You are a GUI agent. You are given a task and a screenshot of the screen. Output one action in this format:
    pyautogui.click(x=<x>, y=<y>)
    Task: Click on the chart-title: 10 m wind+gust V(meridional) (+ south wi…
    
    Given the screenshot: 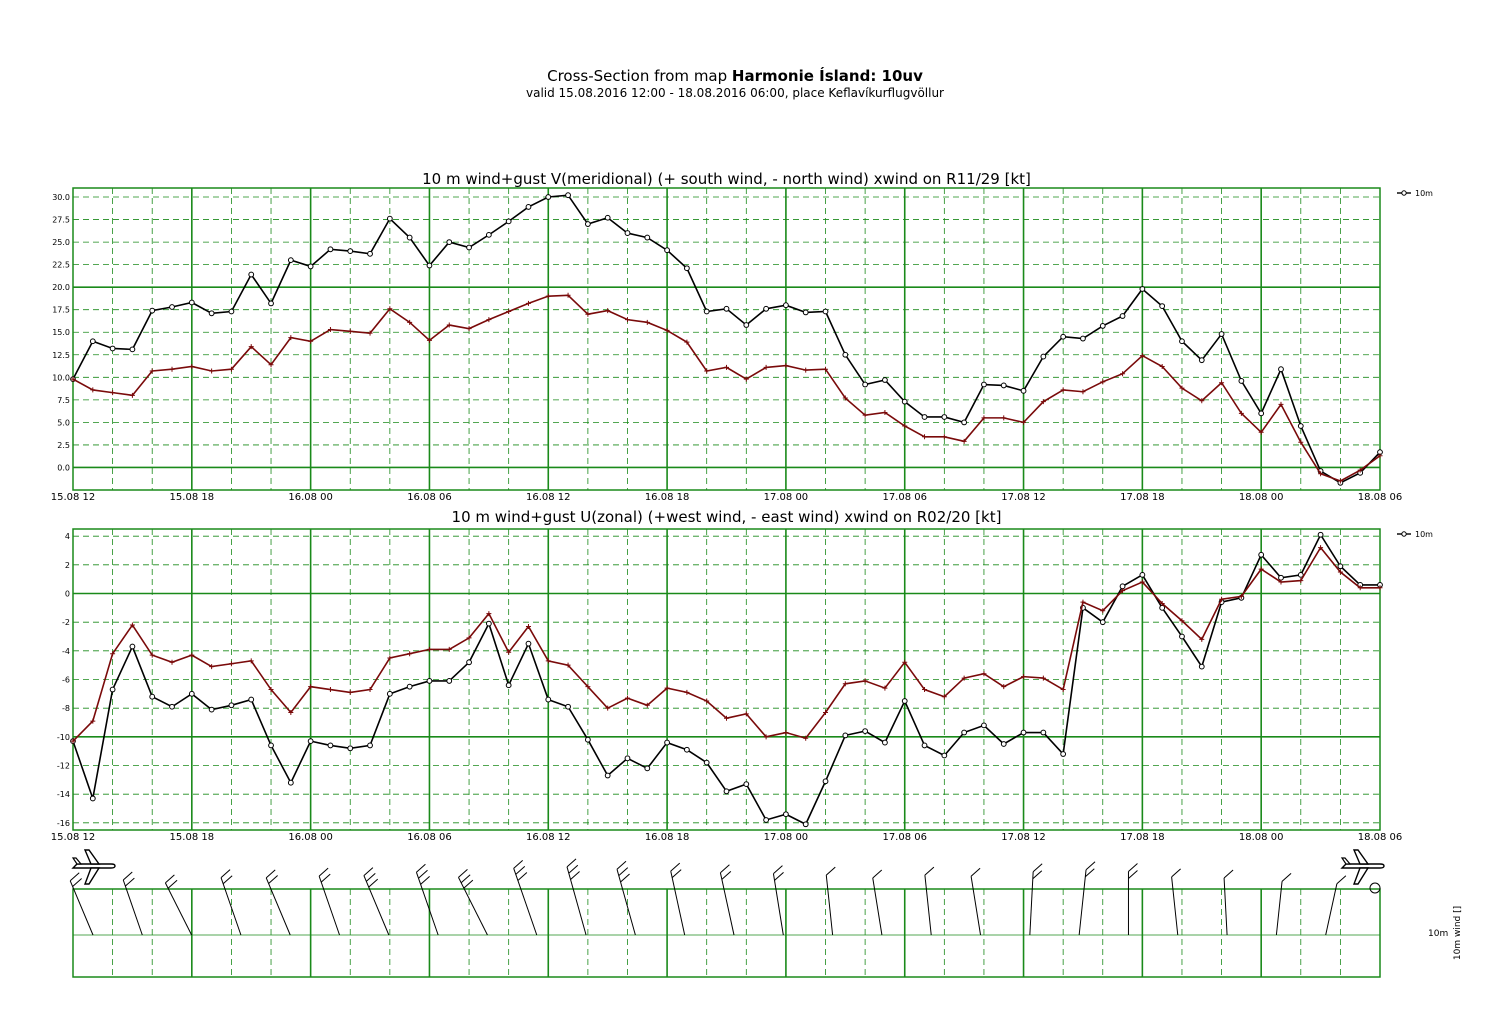 What is the action you would take?
    pyautogui.click(x=726, y=179)
    